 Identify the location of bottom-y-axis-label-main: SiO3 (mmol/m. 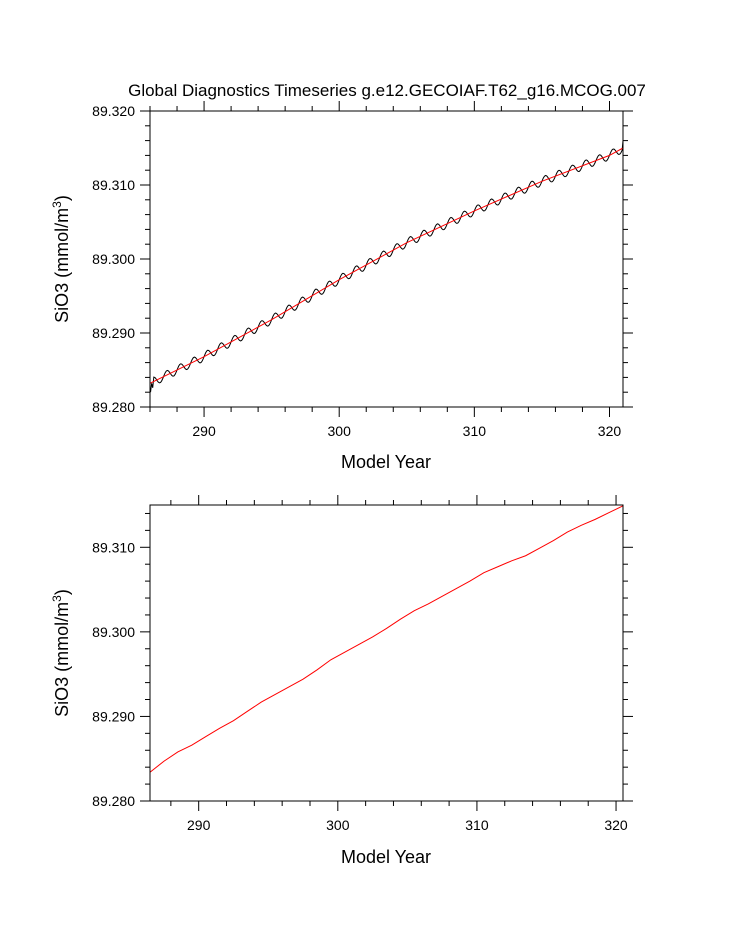
(62, 659).